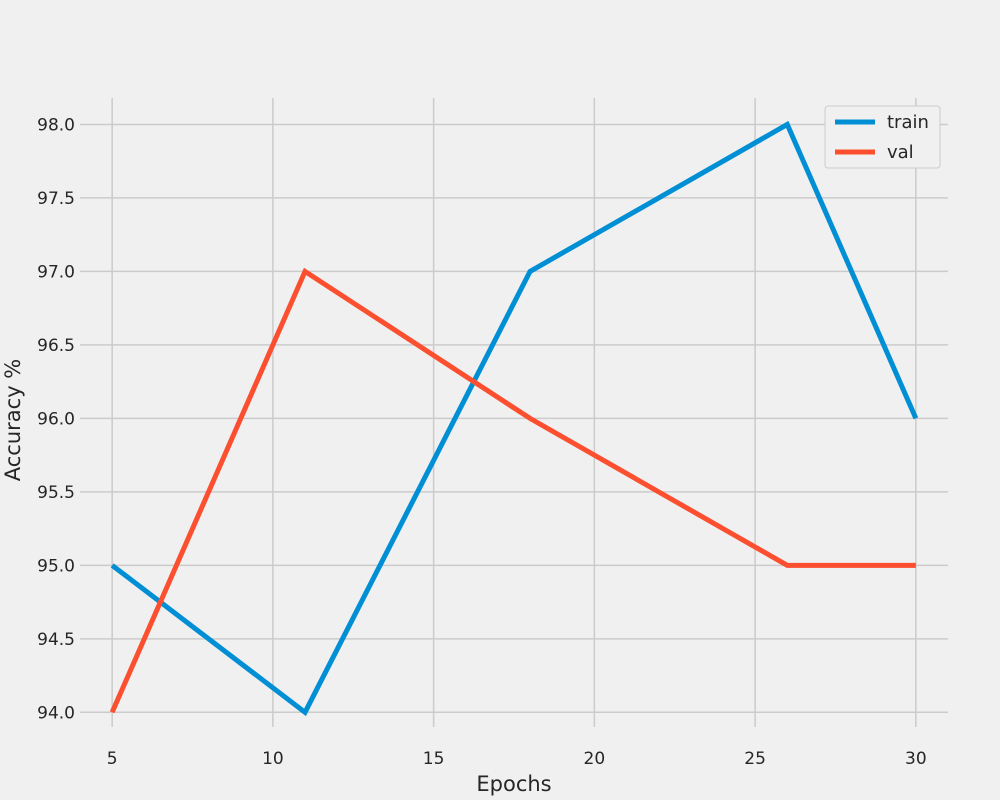 This screenshot has width=1000, height=800. I want to click on x-axis-label: Epochs, so click(513, 784).